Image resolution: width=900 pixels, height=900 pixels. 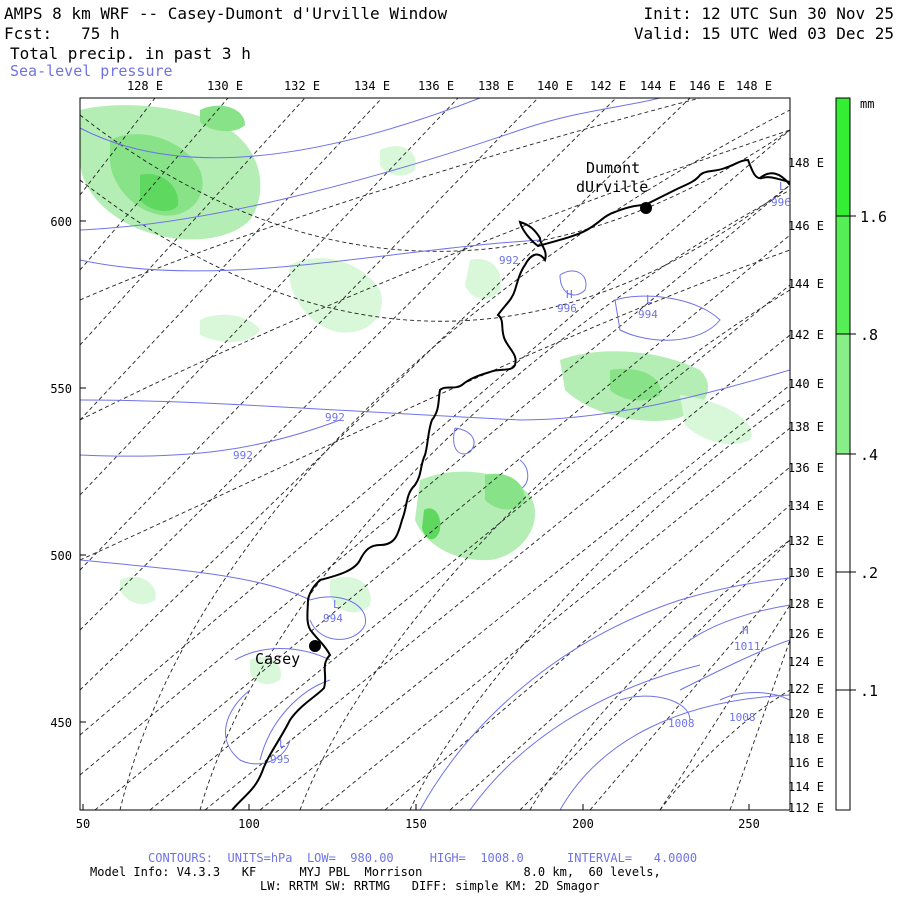 What do you see at coordinates (806, 335) in the screenshot?
I see `right-lon-label: 142 E` at bounding box center [806, 335].